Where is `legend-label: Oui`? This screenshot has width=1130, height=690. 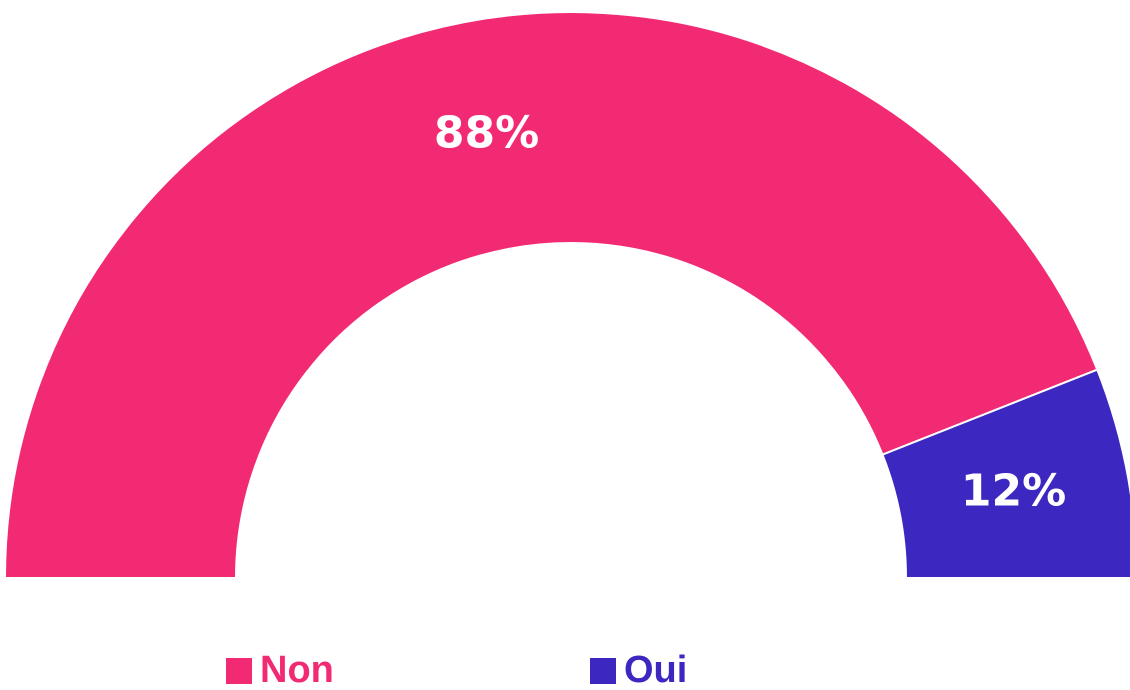 legend-label: Oui is located at coordinates (655, 669).